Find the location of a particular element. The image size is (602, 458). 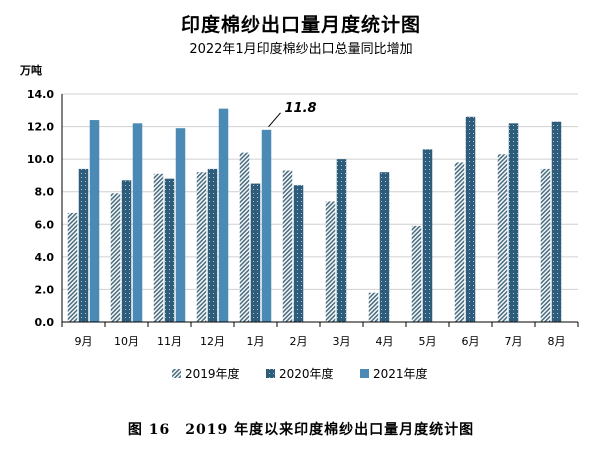

annotation-label: 11.8 is located at coordinates (301, 108).